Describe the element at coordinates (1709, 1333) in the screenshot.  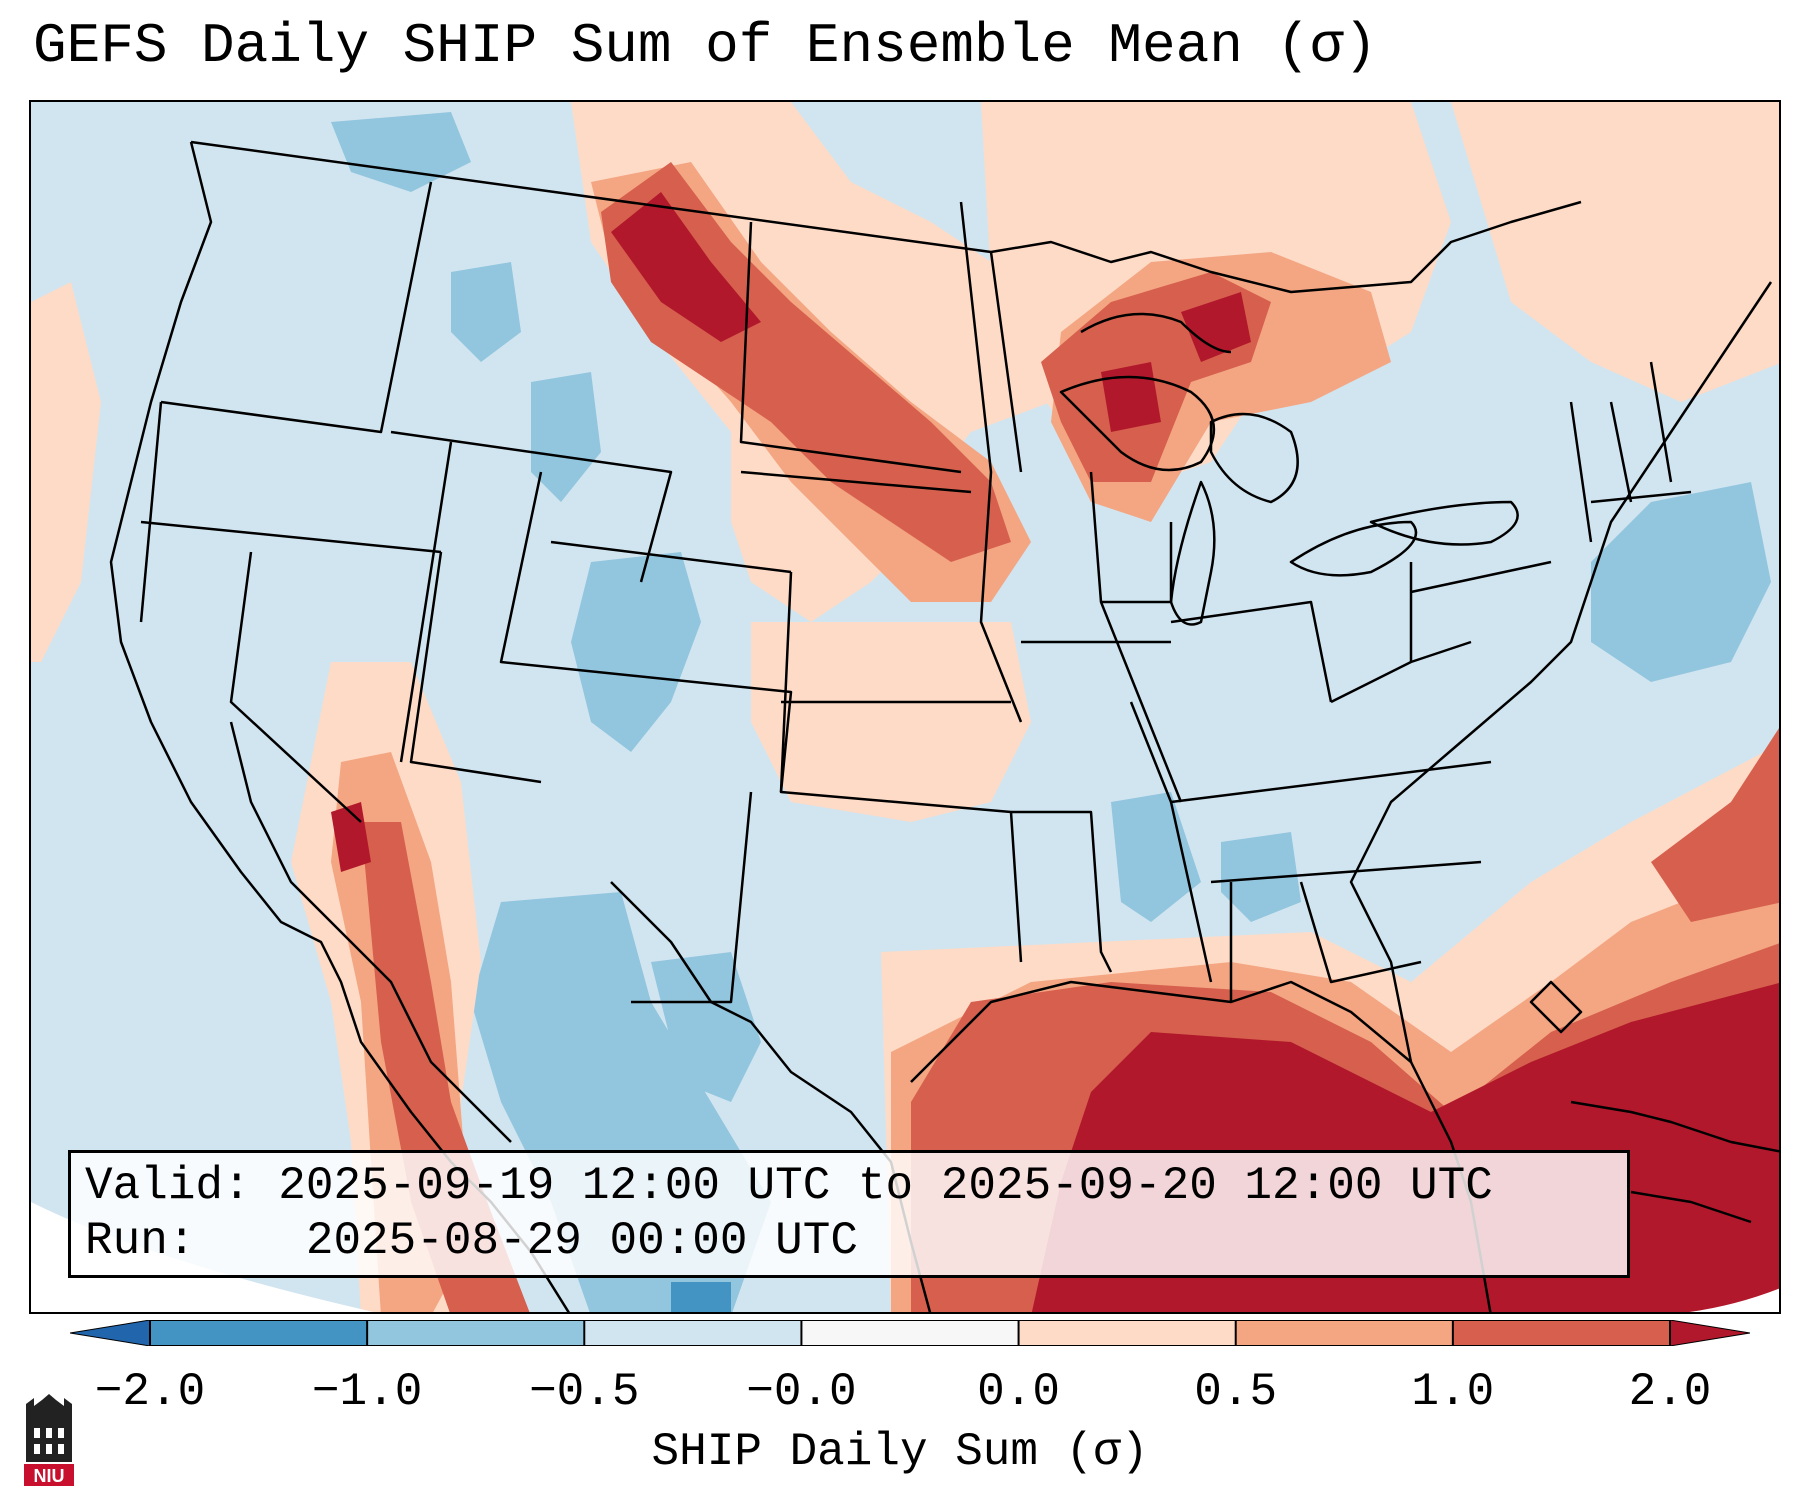
I see `colorbar-extend-over` at that location.